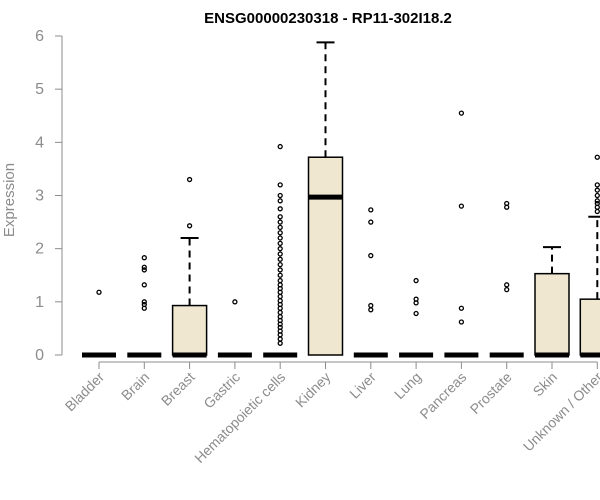 This screenshot has width=600, height=500. What do you see at coordinates (407, 385) in the screenshot?
I see `x-tick-label: Lung` at bounding box center [407, 385].